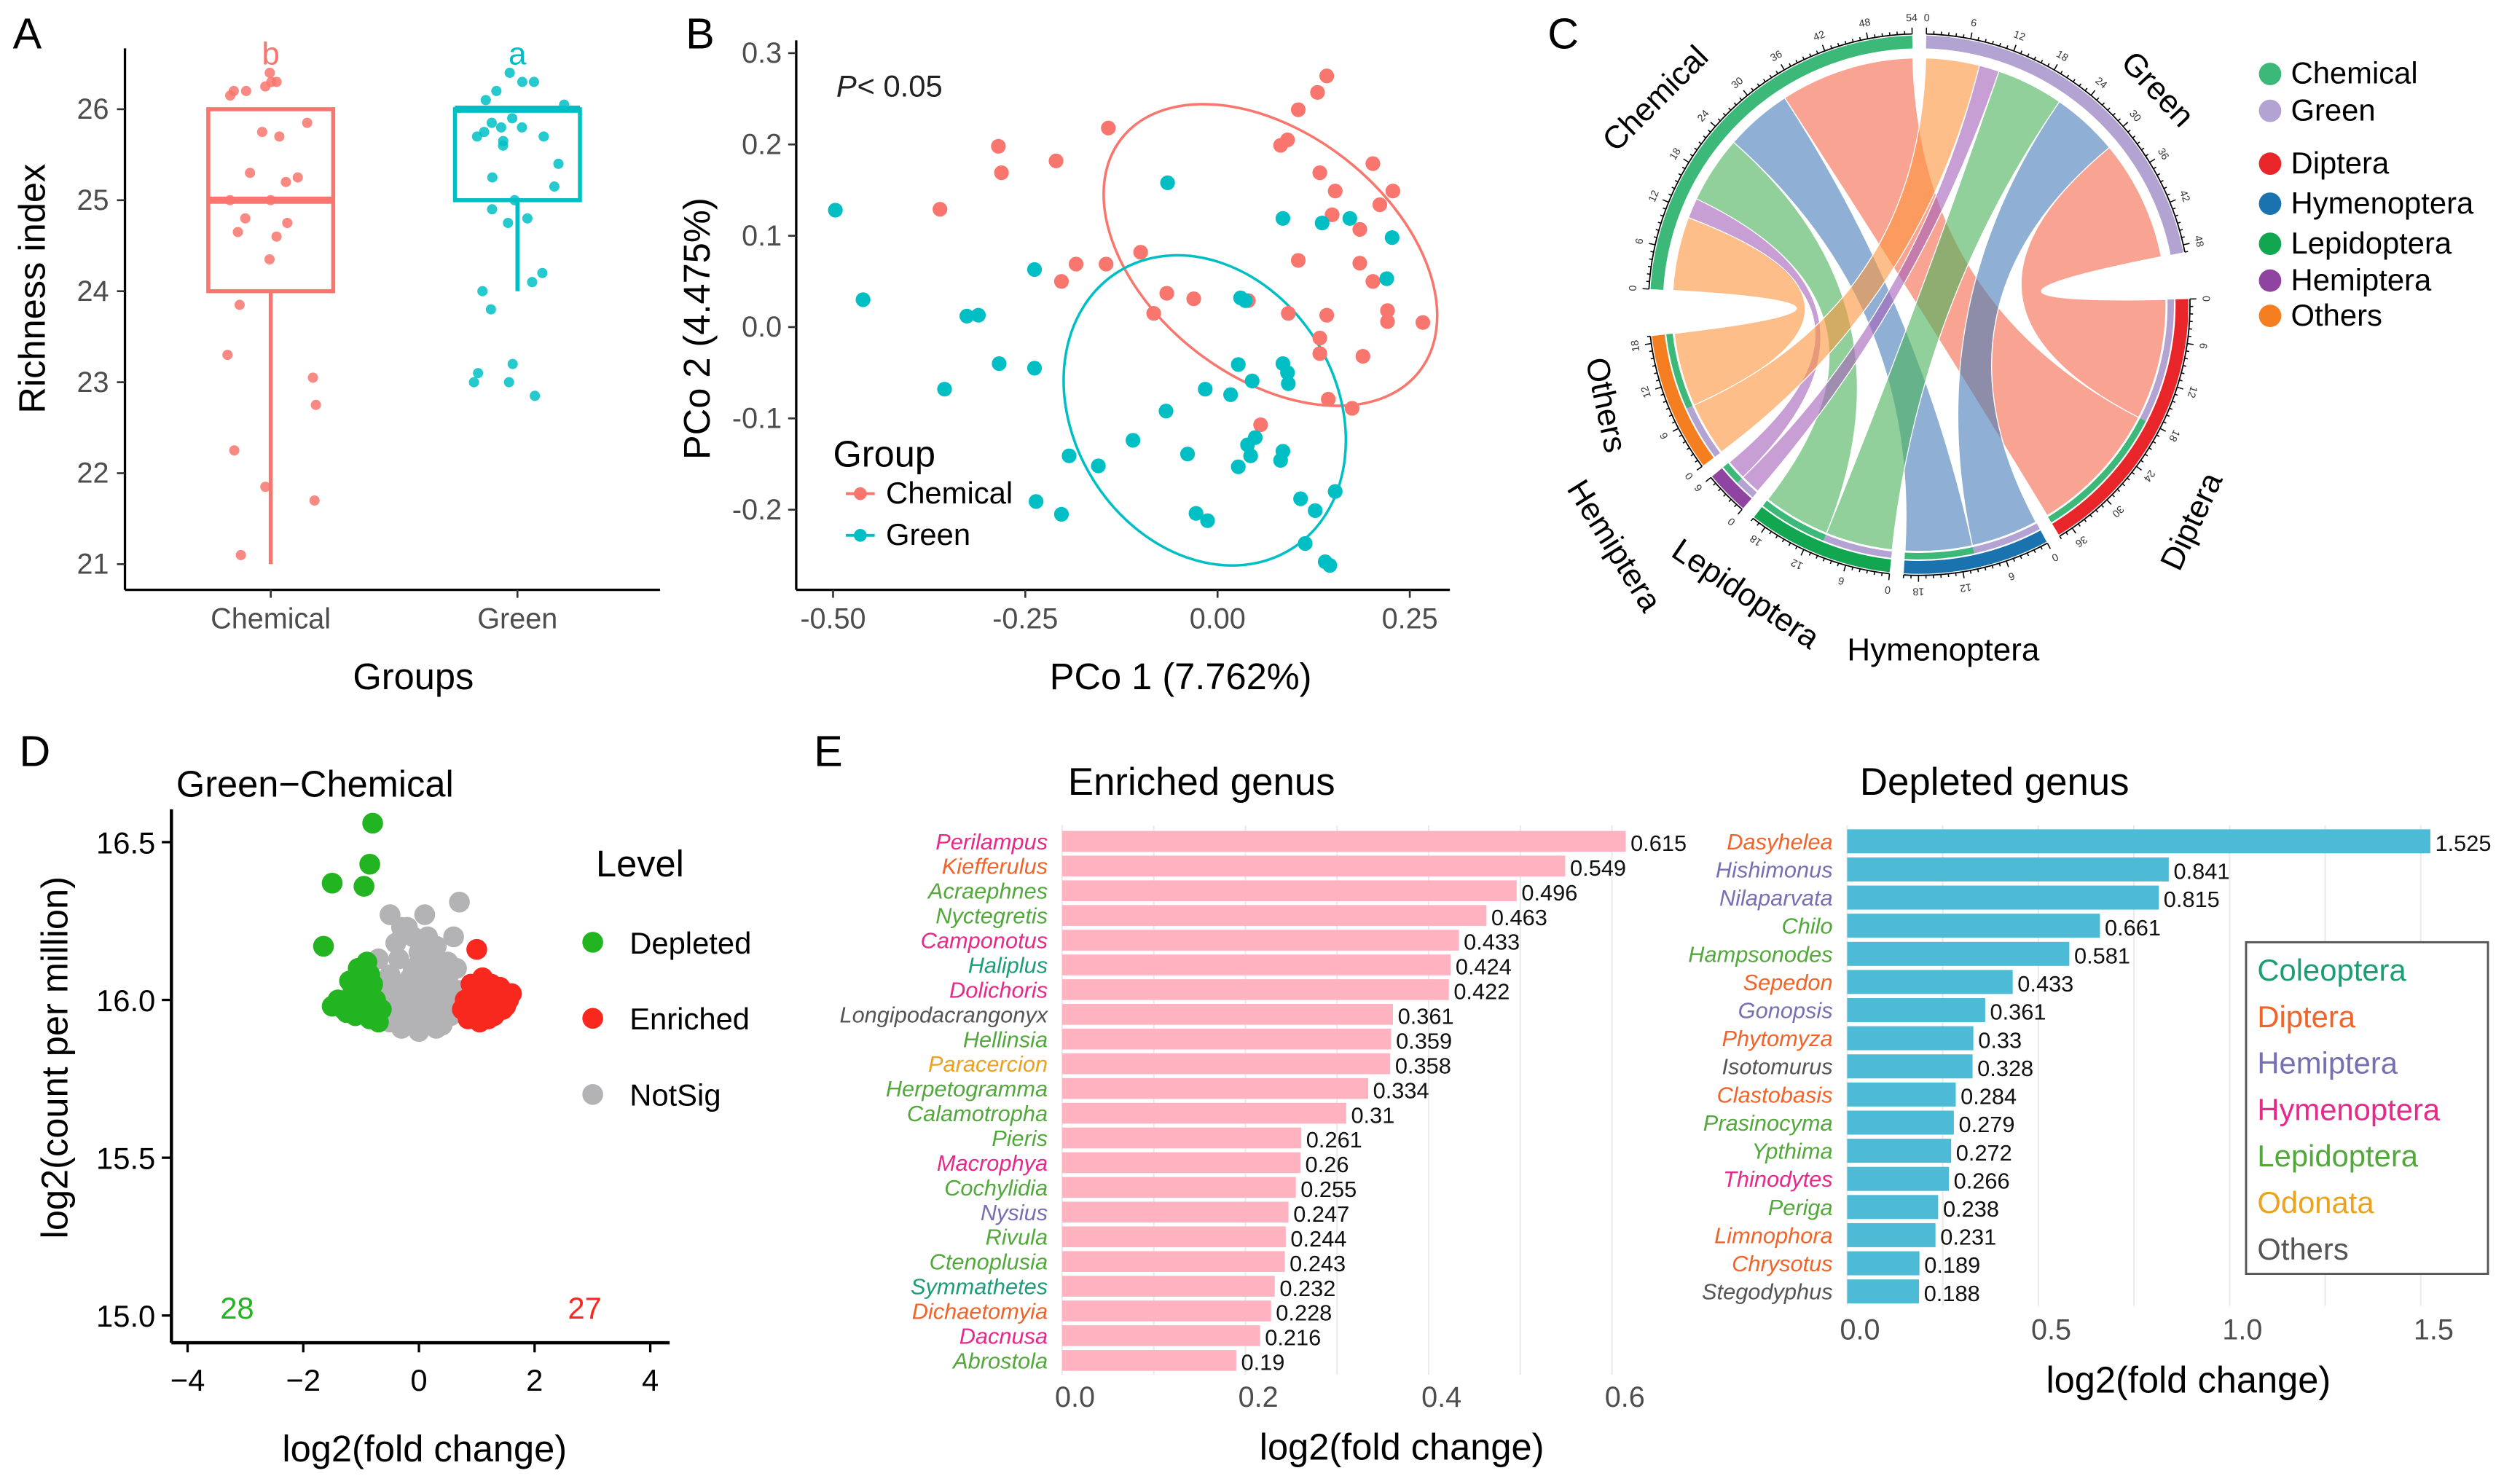  Describe the element at coordinates (534, 1380) in the screenshot. I see `x-tick-label: 2` at that location.